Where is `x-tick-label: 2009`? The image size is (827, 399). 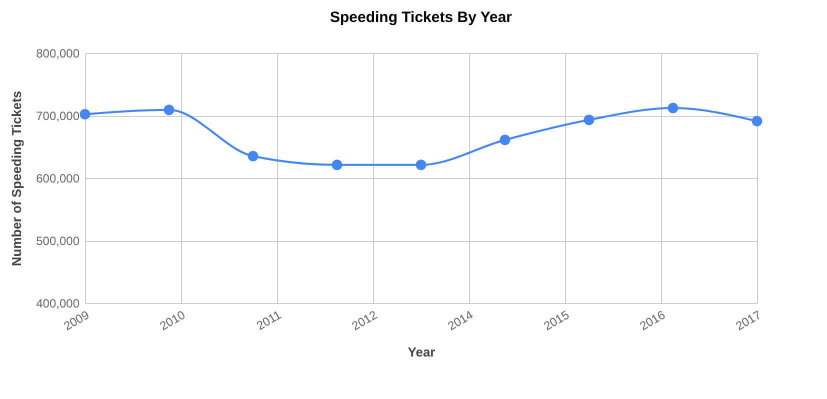
x-tick-label: 2009 is located at coordinates (76, 321).